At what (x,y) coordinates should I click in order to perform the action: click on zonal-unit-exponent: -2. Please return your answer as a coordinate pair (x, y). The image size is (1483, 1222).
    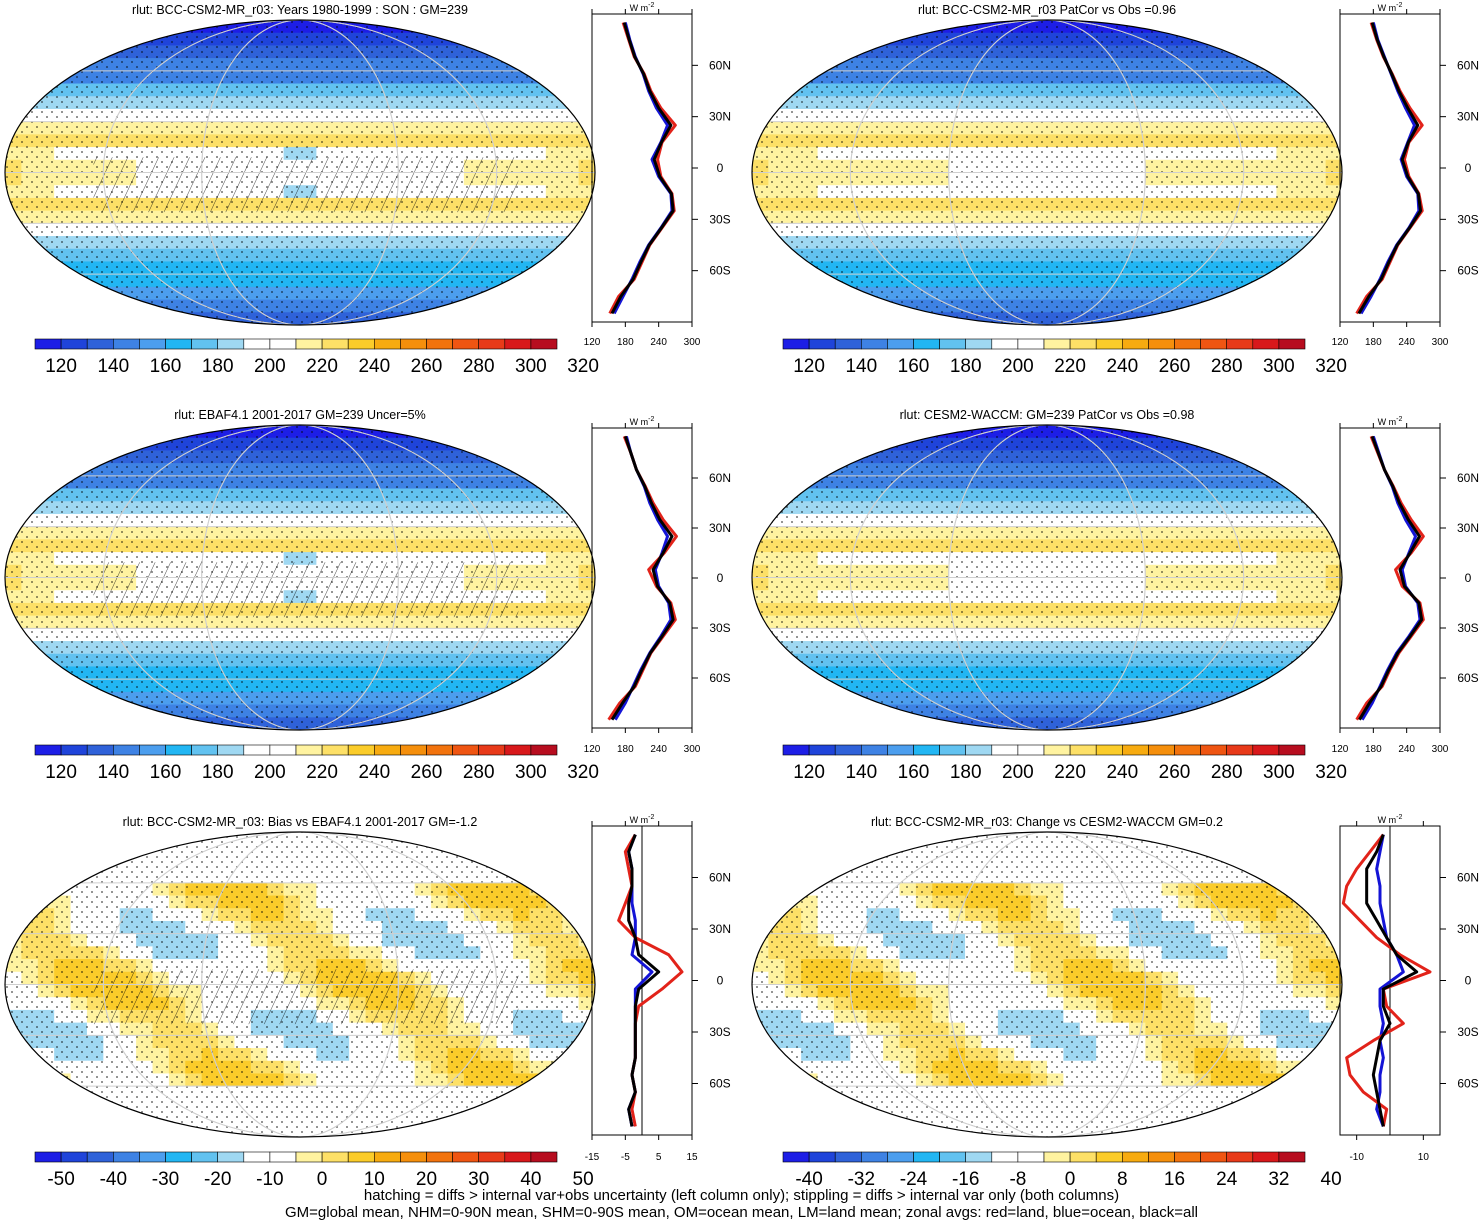
    Looking at the image, I should click on (651, 817).